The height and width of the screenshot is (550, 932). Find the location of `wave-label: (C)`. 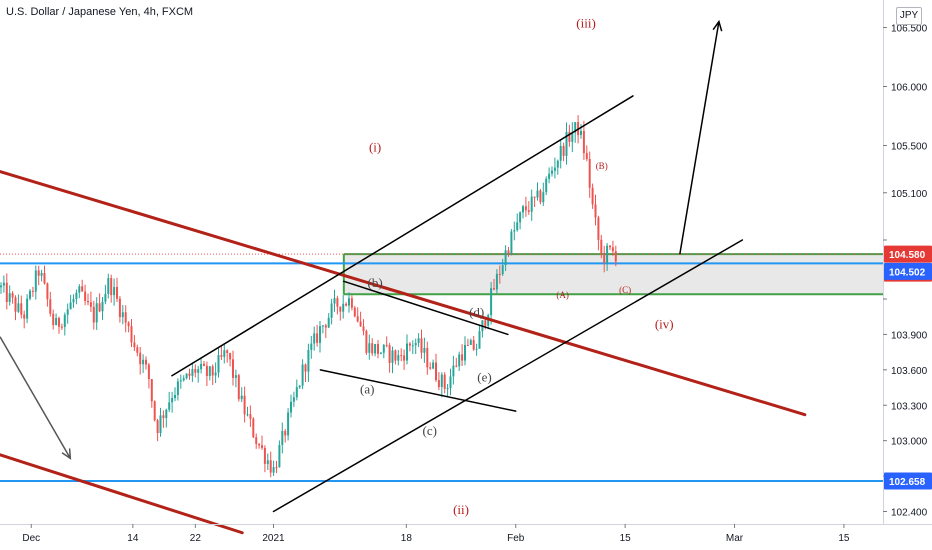

wave-label: (C) is located at coordinates (625, 290).